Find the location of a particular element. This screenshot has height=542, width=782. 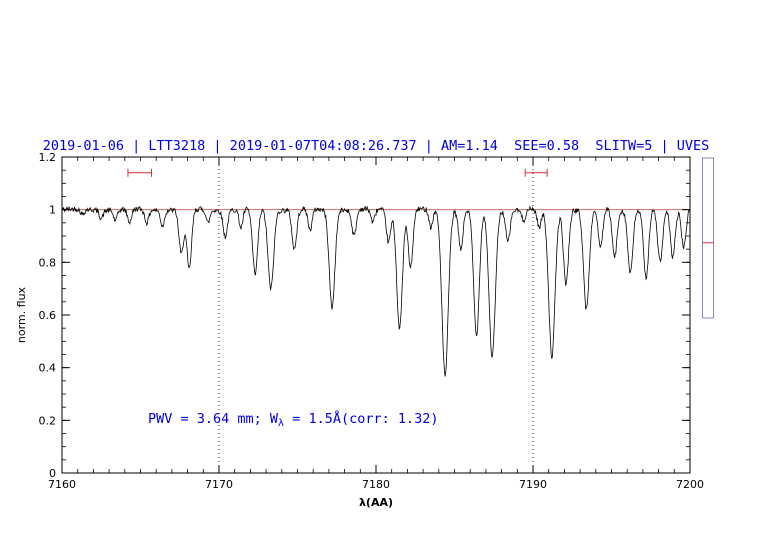

pwv-annotation-sub: λ is located at coordinates (281, 423).